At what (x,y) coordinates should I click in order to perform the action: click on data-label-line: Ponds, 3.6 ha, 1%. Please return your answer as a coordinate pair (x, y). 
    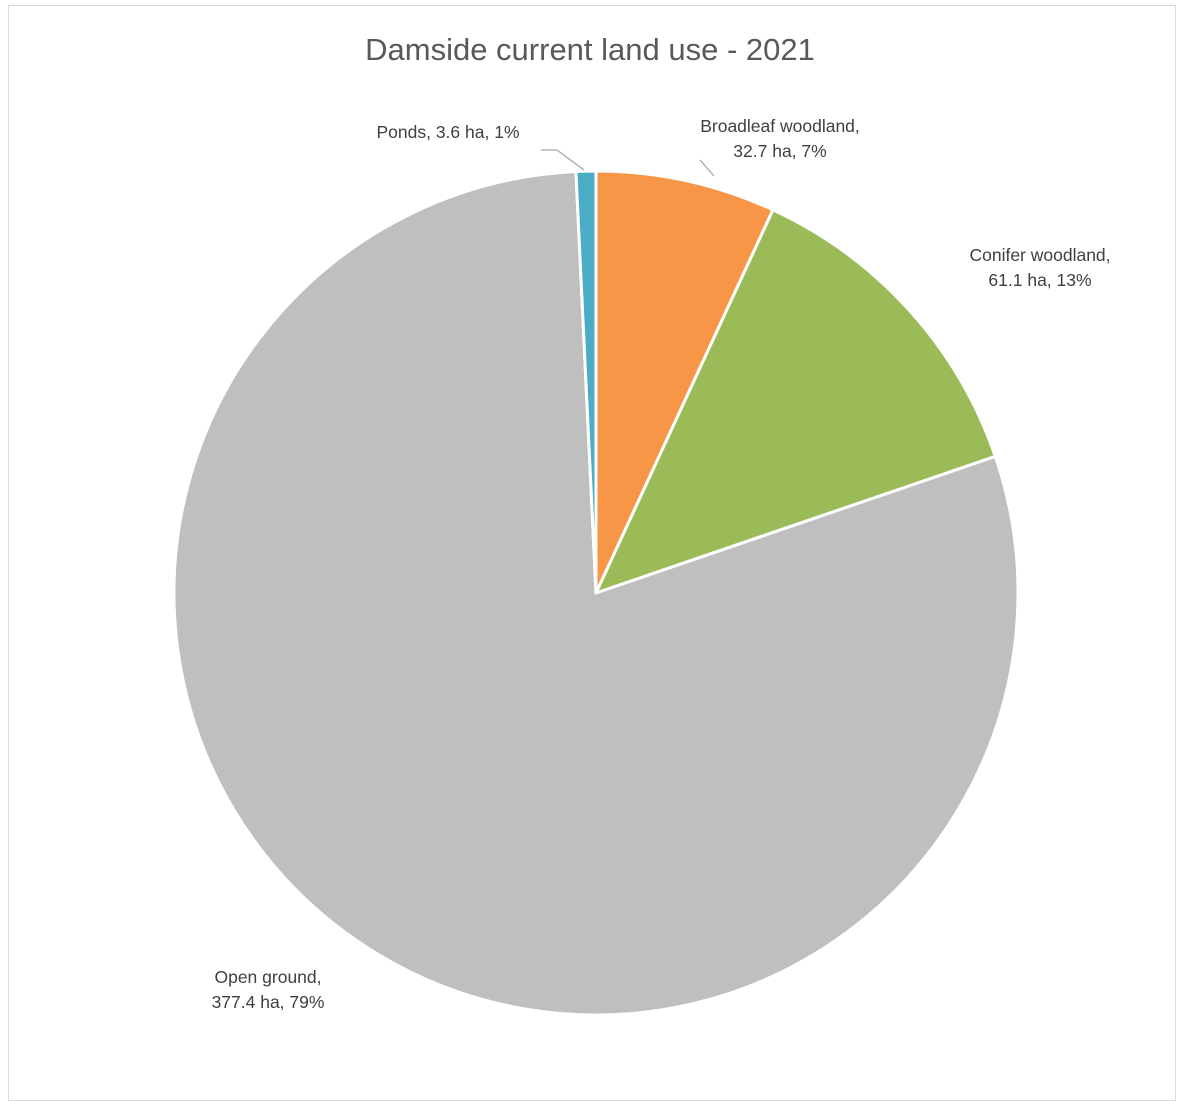
    Looking at the image, I should click on (447, 132).